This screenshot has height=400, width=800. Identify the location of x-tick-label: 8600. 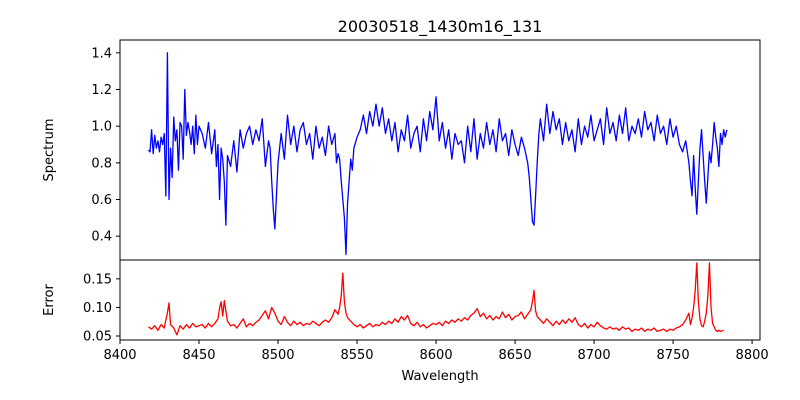
(436, 355).